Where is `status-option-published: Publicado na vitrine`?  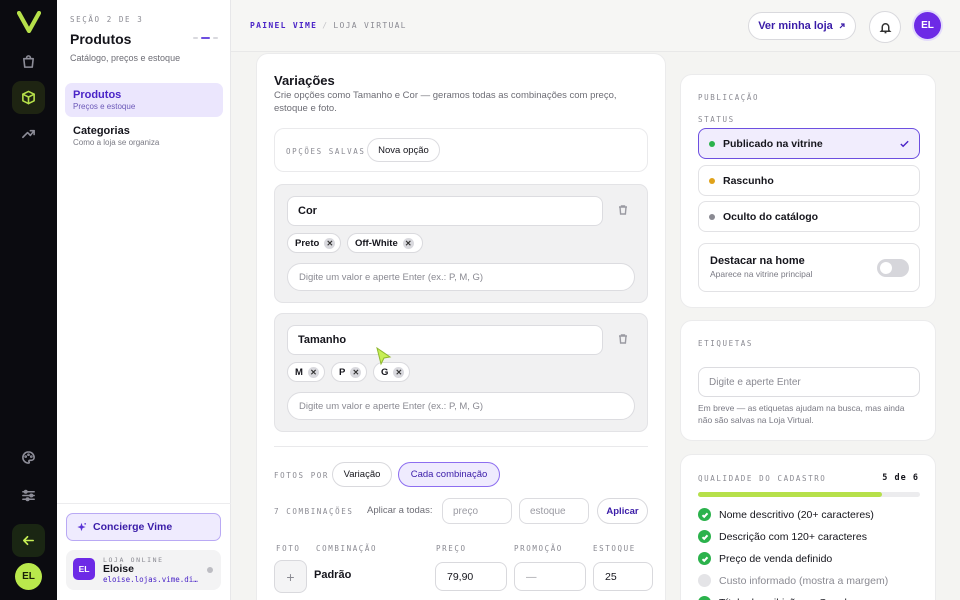 status-option-published: Publicado na vitrine is located at coordinates (809, 143).